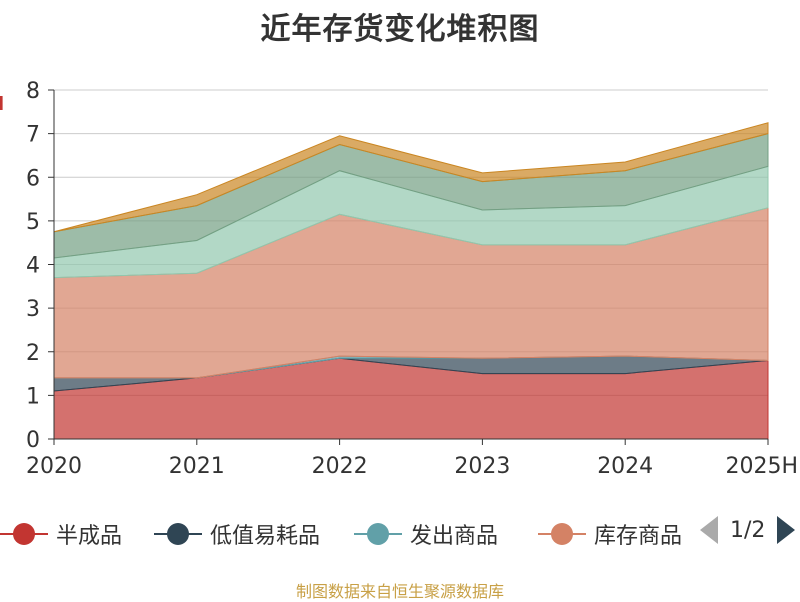 The image size is (800, 602). I want to click on source-note: 制图数据来自恒生聚源数据库, so click(399, 591).